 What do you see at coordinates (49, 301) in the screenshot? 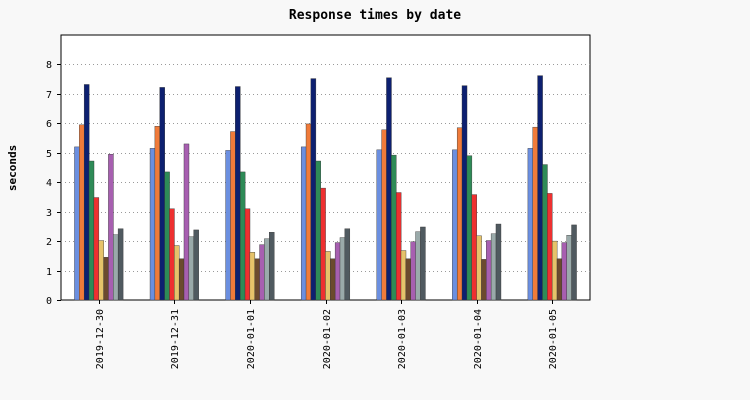
I see `y-tick-label: 0` at bounding box center [49, 301].